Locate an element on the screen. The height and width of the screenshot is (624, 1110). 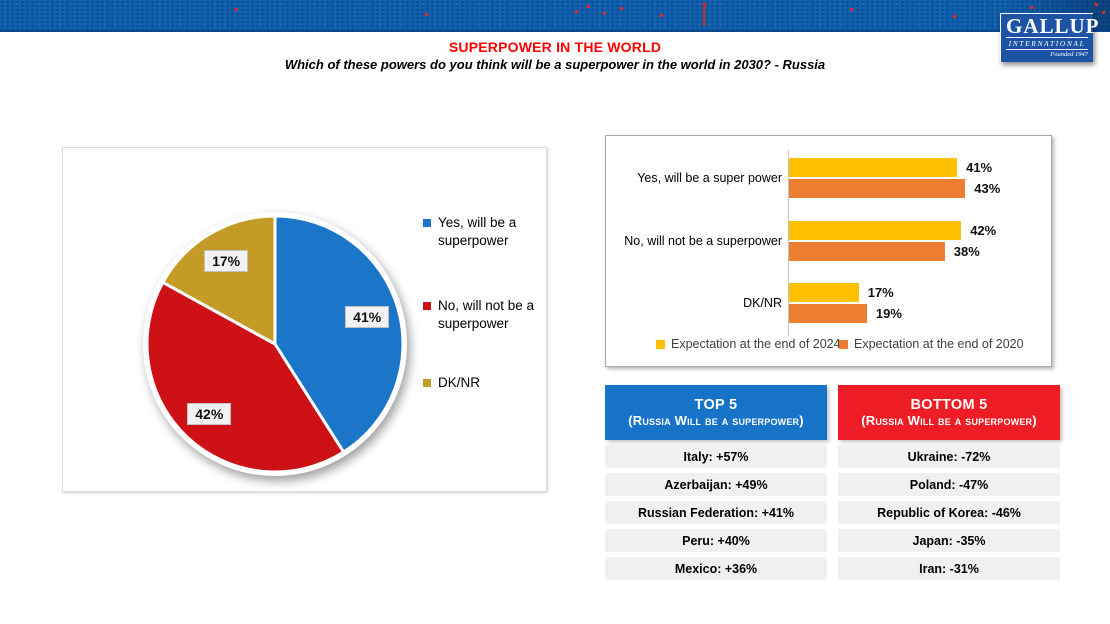
table-row: Poland: -47% is located at coordinates (949, 484).